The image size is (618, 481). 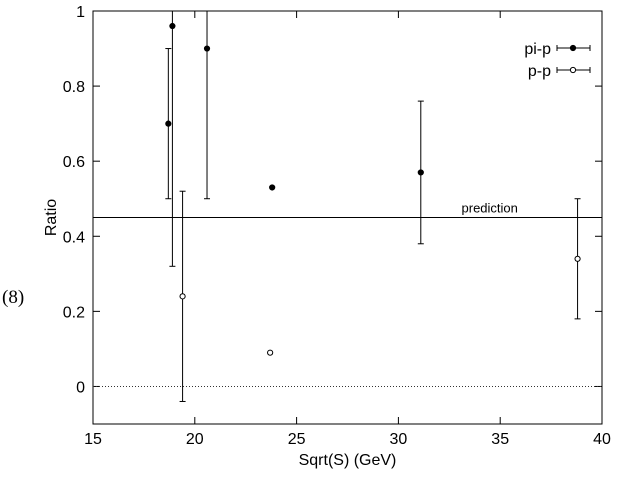 What do you see at coordinates (80, 12) in the screenshot?
I see `y-tick-label: 1` at bounding box center [80, 12].